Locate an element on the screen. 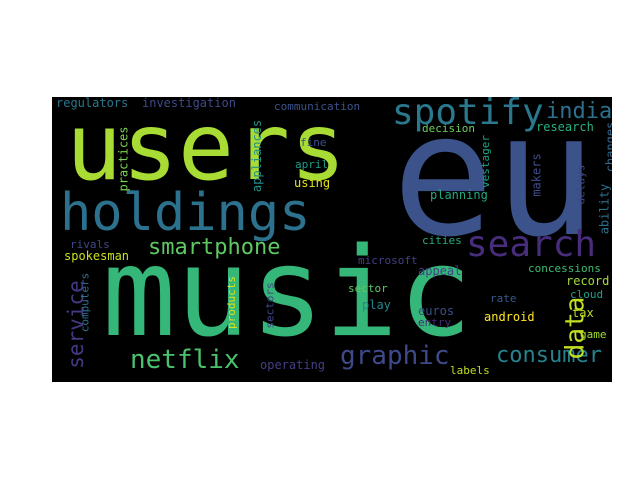  word-holdings: holdings is located at coordinates (185, 213).